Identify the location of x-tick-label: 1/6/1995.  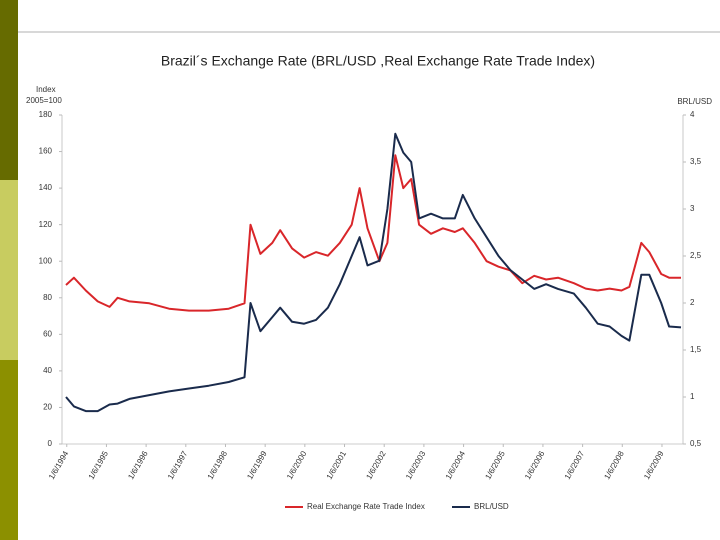
(99, 465).